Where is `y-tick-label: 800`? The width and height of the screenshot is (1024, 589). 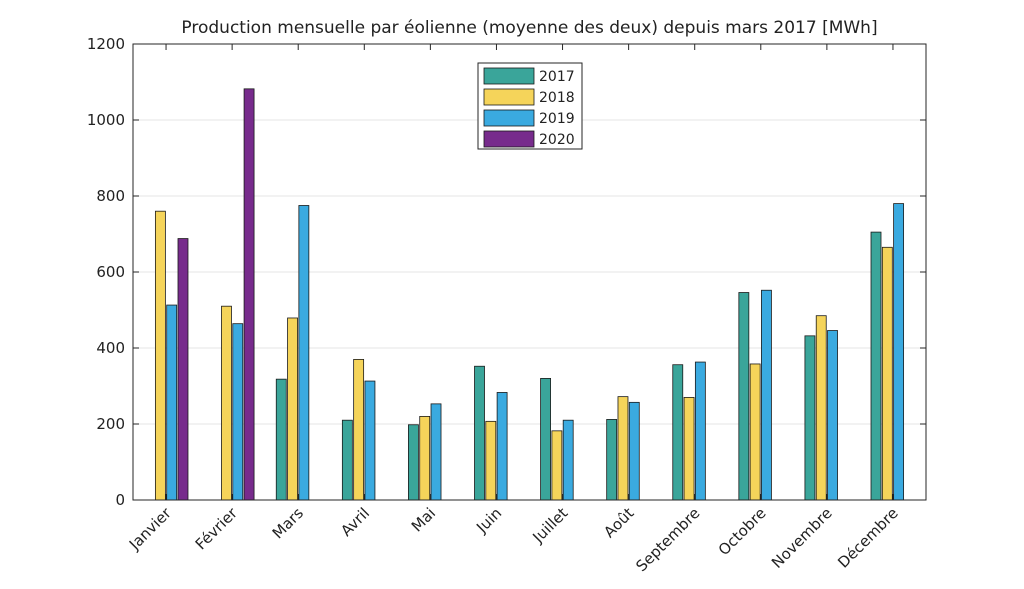
y-tick-label: 800 is located at coordinates (110, 196).